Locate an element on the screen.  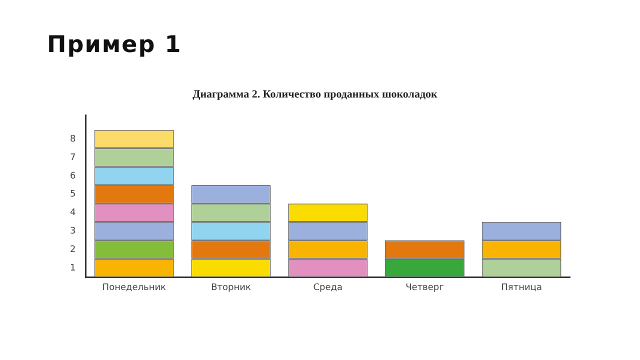
y-tick-label: 2 is located at coordinates (73, 249).